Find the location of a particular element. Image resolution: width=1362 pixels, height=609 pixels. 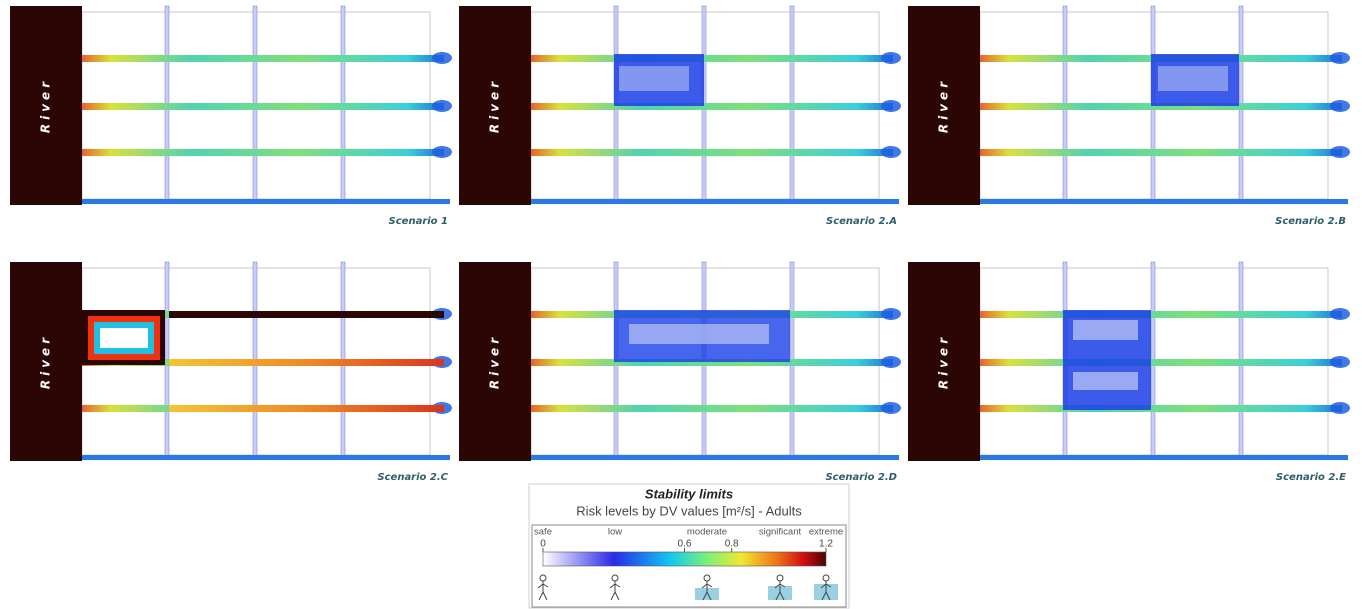

scale-tick-label: 0 is located at coordinates (543, 544).